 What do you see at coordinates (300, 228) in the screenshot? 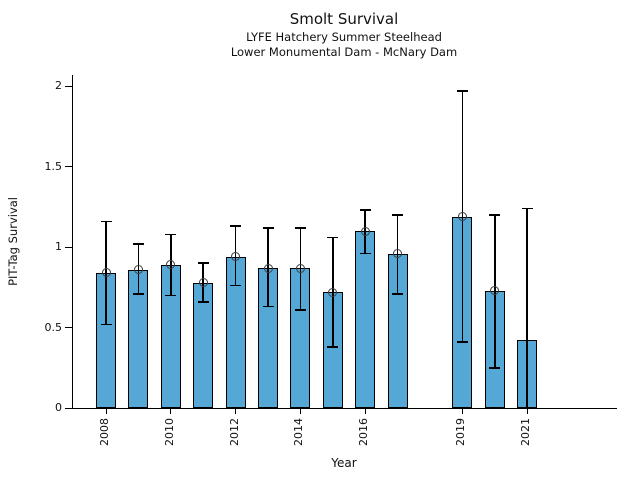
I see `error-cap-top-2014` at bounding box center [300, 228].